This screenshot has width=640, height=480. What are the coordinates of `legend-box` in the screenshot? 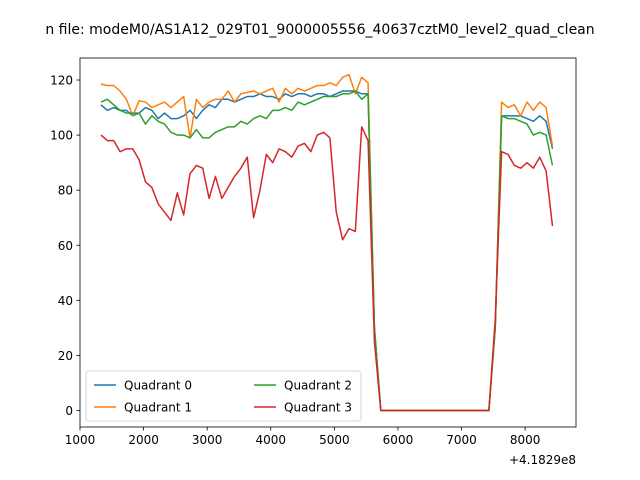 It's located at (223, 396).